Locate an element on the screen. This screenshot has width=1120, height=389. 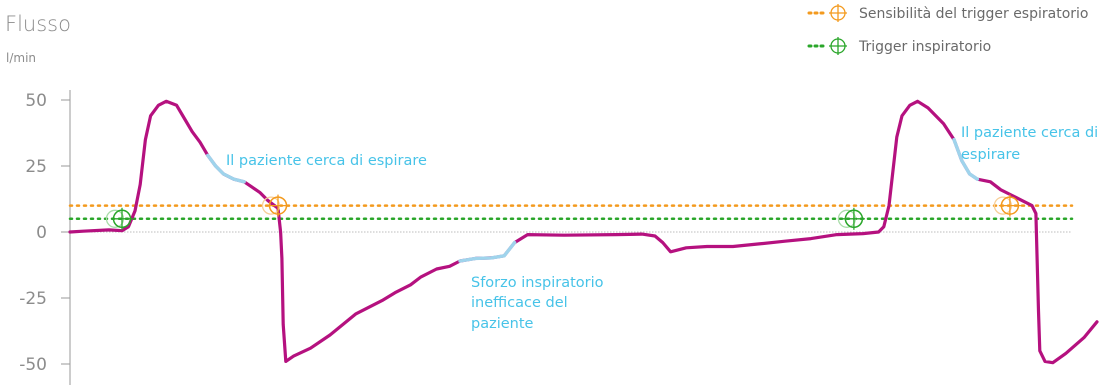
y-tick-label: 50 is located at coordinates (36, 101).